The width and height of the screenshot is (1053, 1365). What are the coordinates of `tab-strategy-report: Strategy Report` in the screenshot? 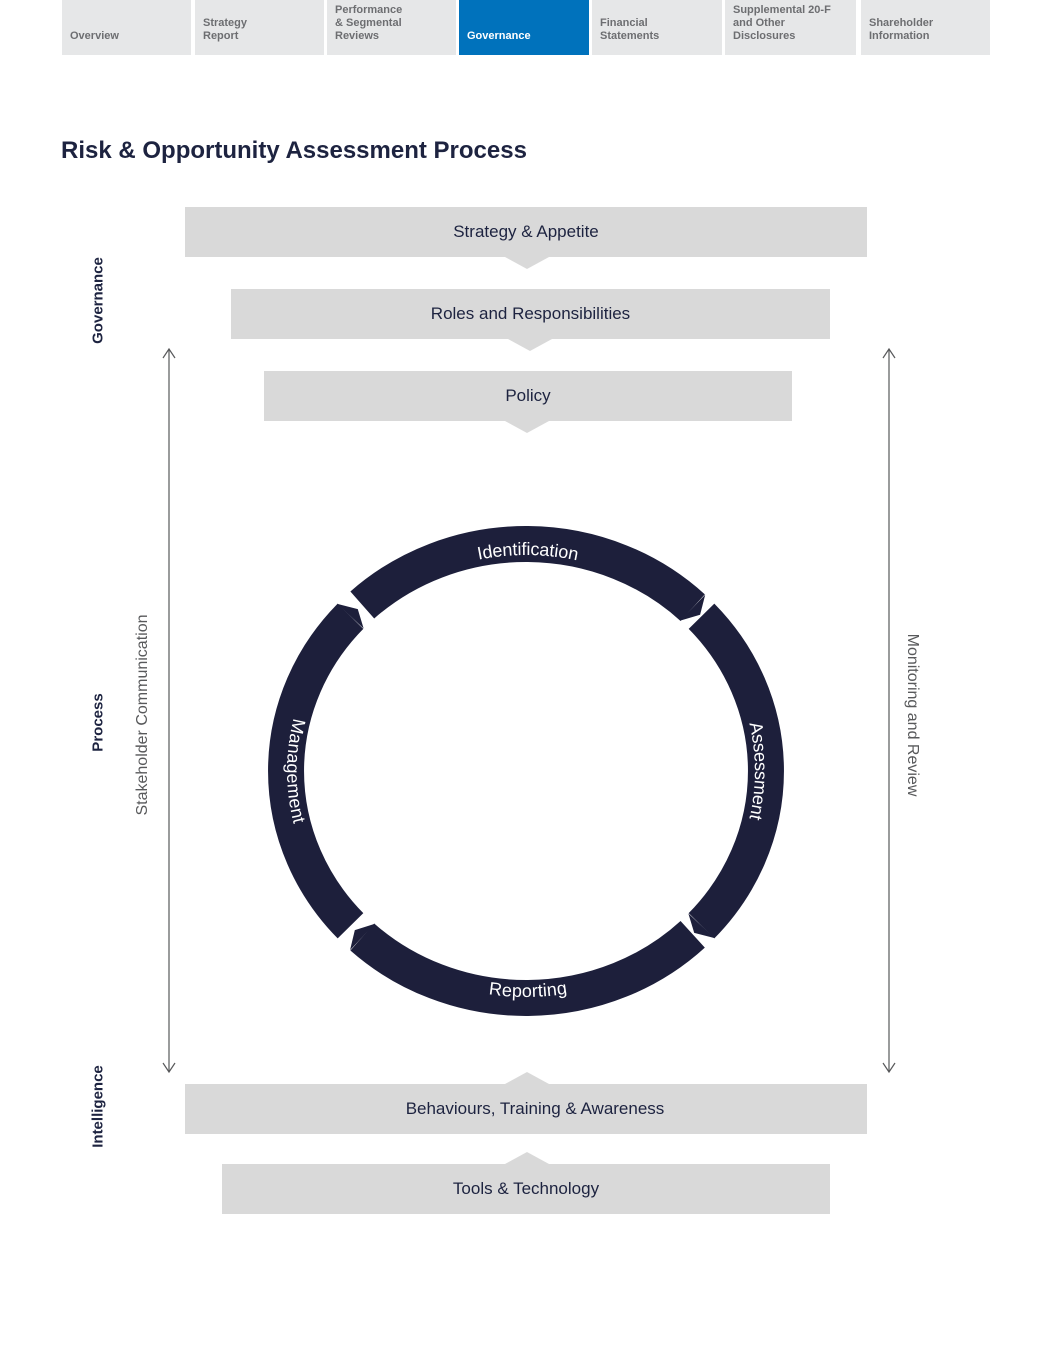 It's located at (259, 27).